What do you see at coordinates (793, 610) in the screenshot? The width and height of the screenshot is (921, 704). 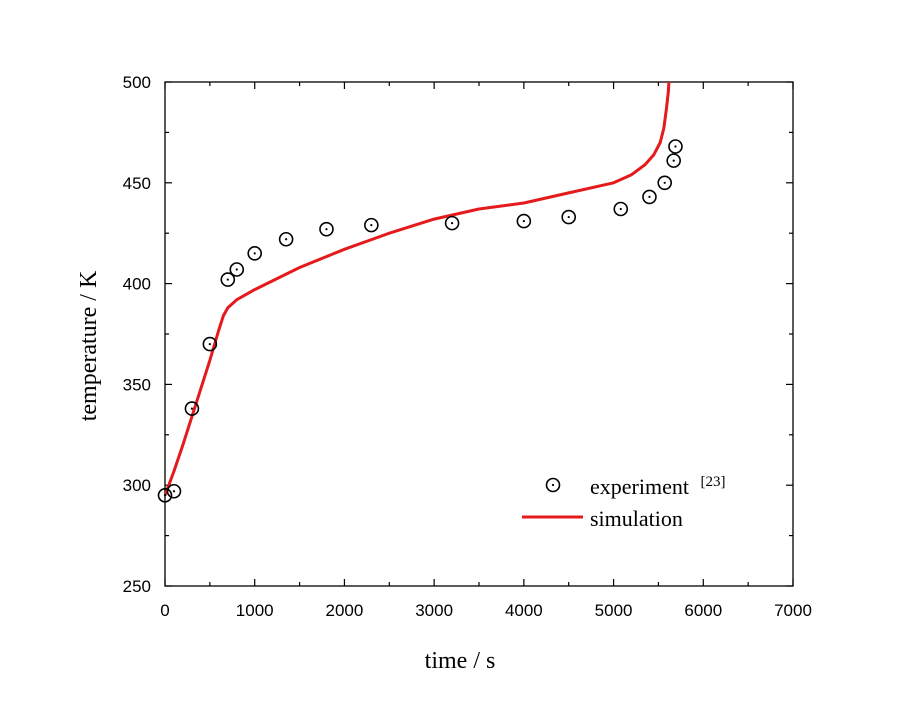 I see `x-tick-label: 7000` at bounding box center [793, 610].